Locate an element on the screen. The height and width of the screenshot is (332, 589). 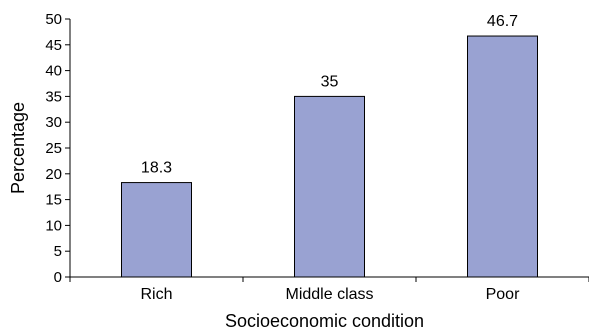
y-tick-label: 40 is located at coordinates (53, 71).